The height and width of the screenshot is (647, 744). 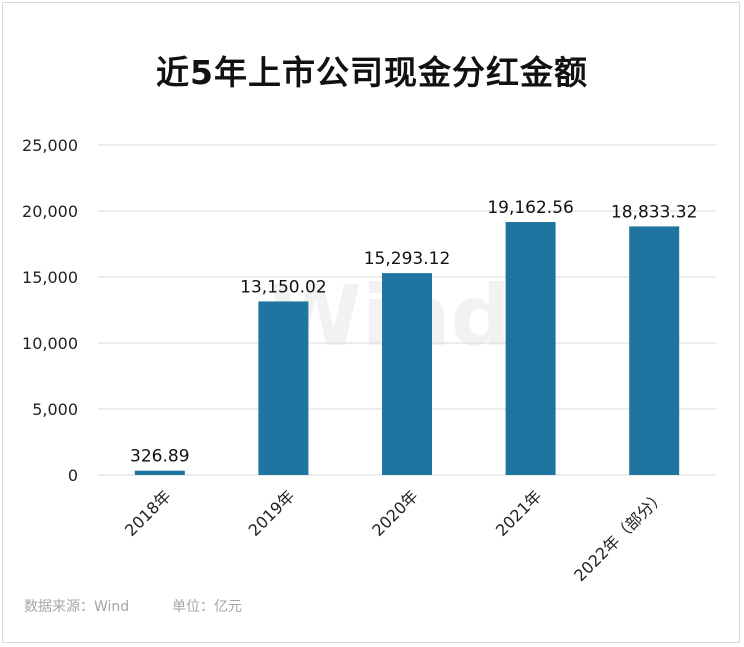 I want to click on unit-note: 单位：亿元, so click(x=207, y=607).